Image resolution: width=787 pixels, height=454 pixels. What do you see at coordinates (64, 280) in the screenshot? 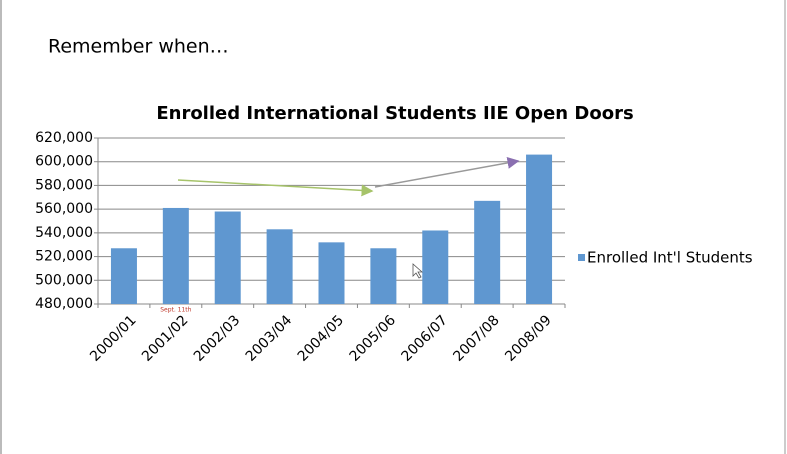
I see `y-tick-label: 500,000` at bounding box center [64, 280].